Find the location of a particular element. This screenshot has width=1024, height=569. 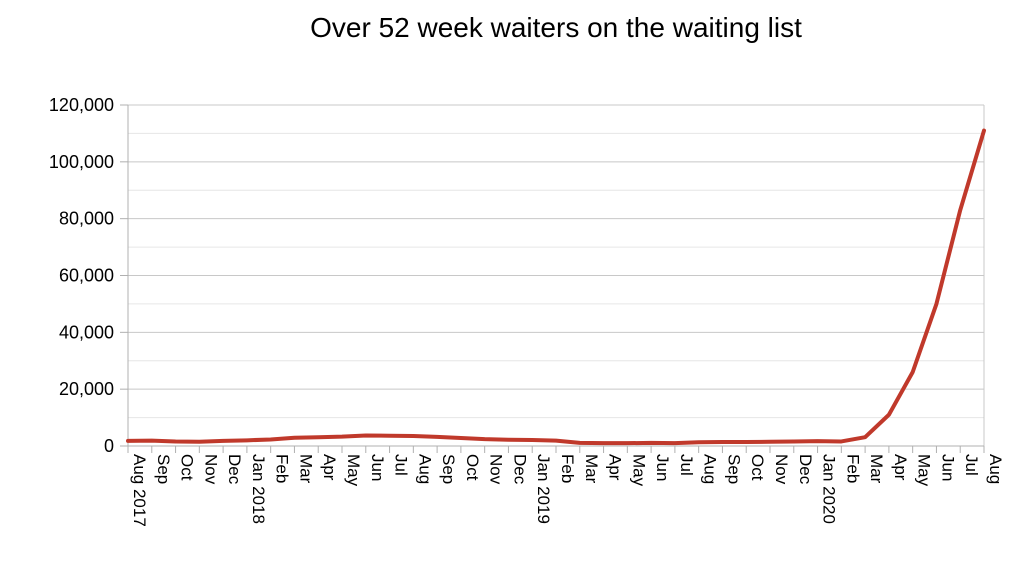

x-tick-label: Jan 2019 is located at coordinates (543, 489).